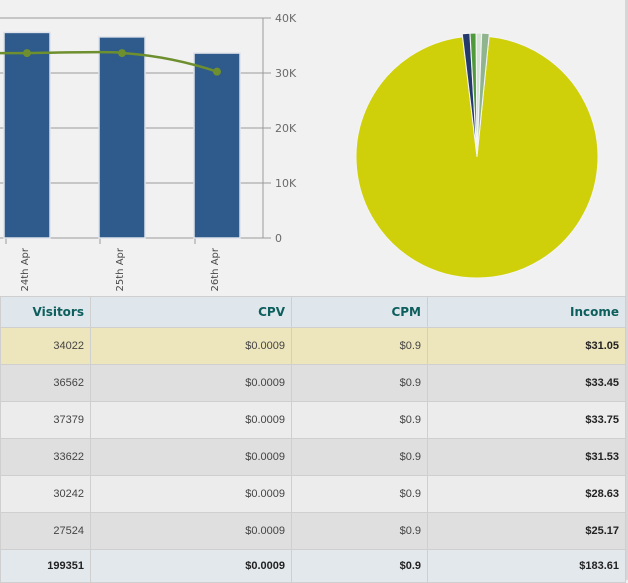 The image size is (628, 583). Describe the element at coordinates (45, 312) in the screenshot. I see `header-visitors: Visitors` at that location.